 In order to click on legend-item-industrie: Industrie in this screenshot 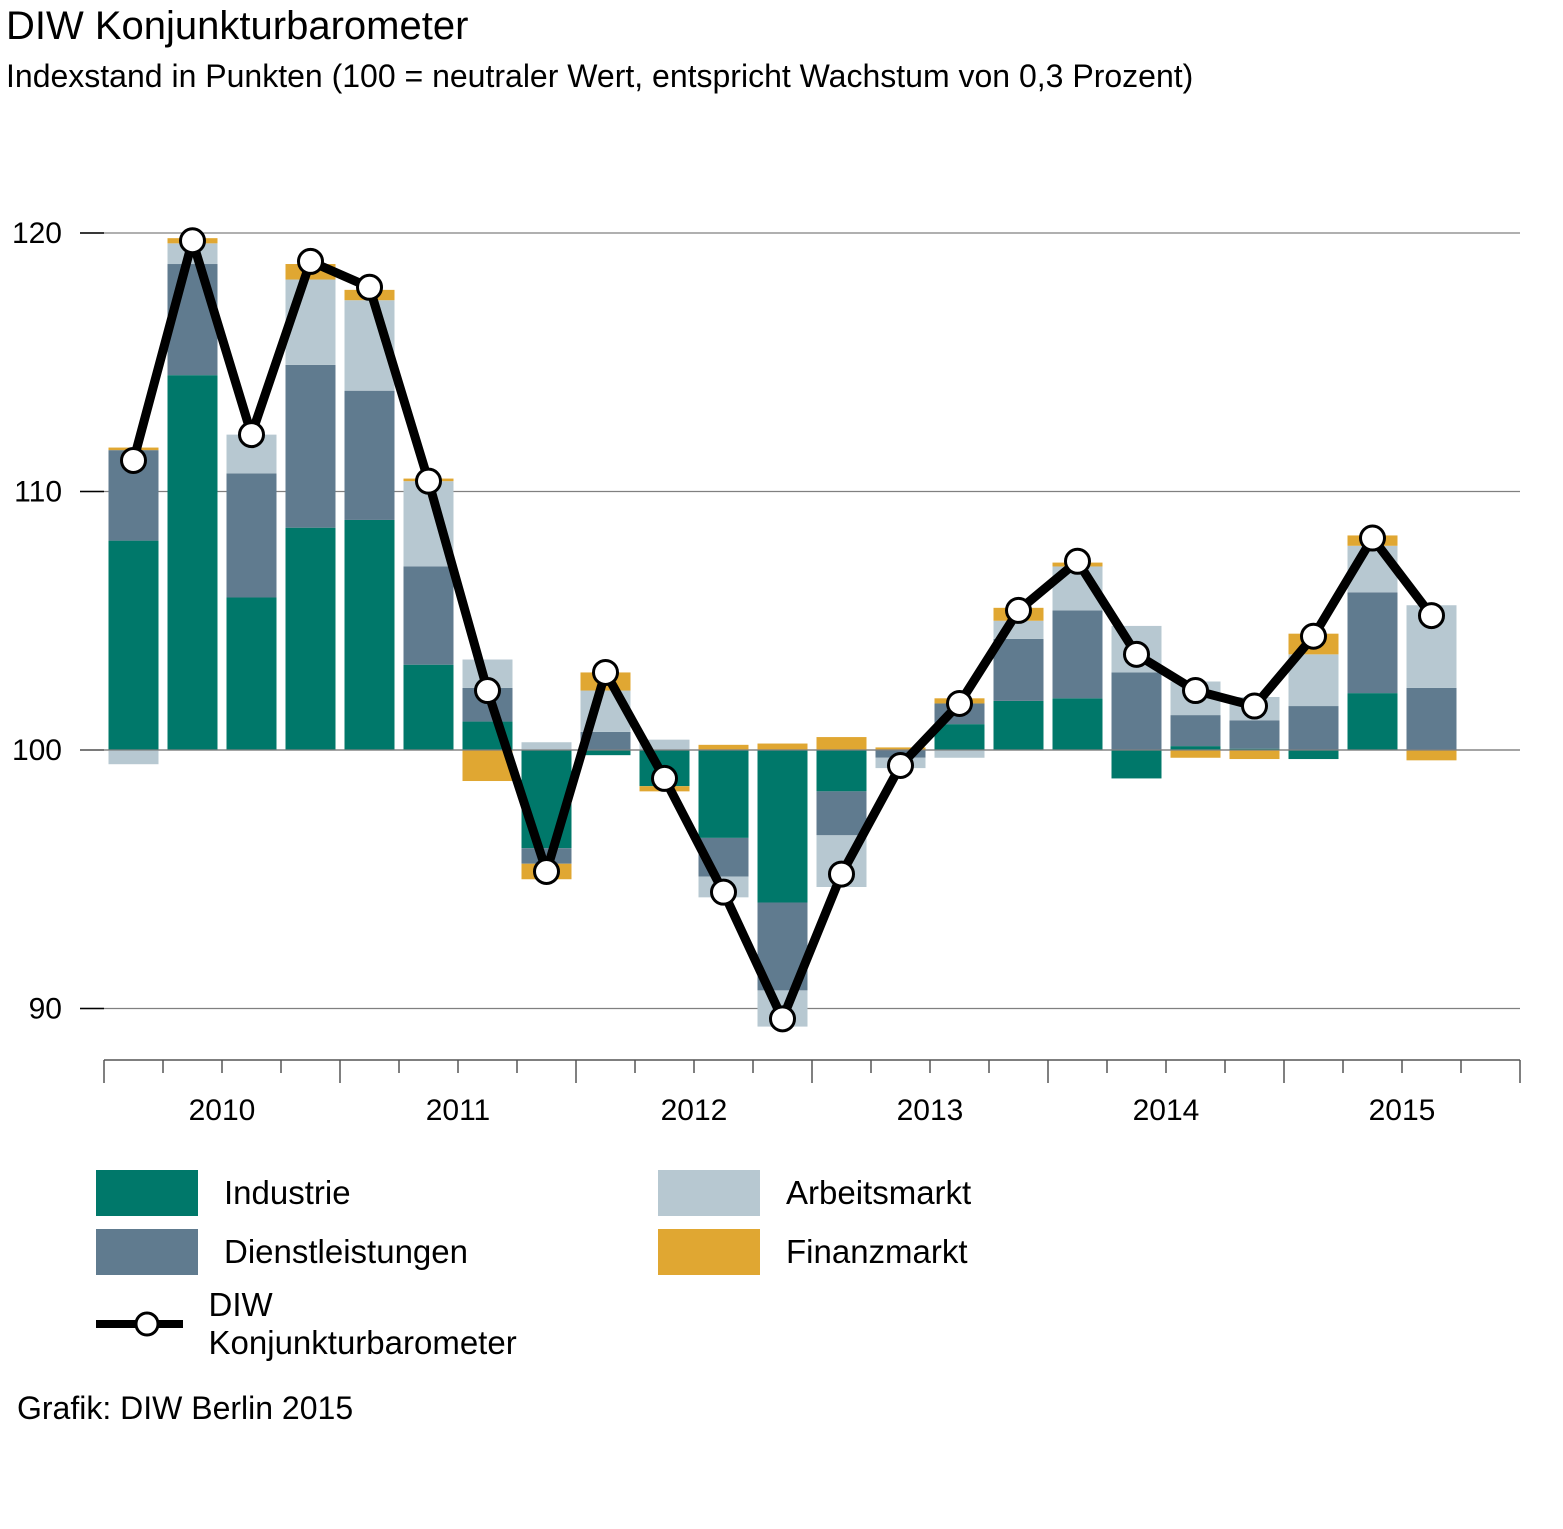, I will do `click(223, 1193)`.